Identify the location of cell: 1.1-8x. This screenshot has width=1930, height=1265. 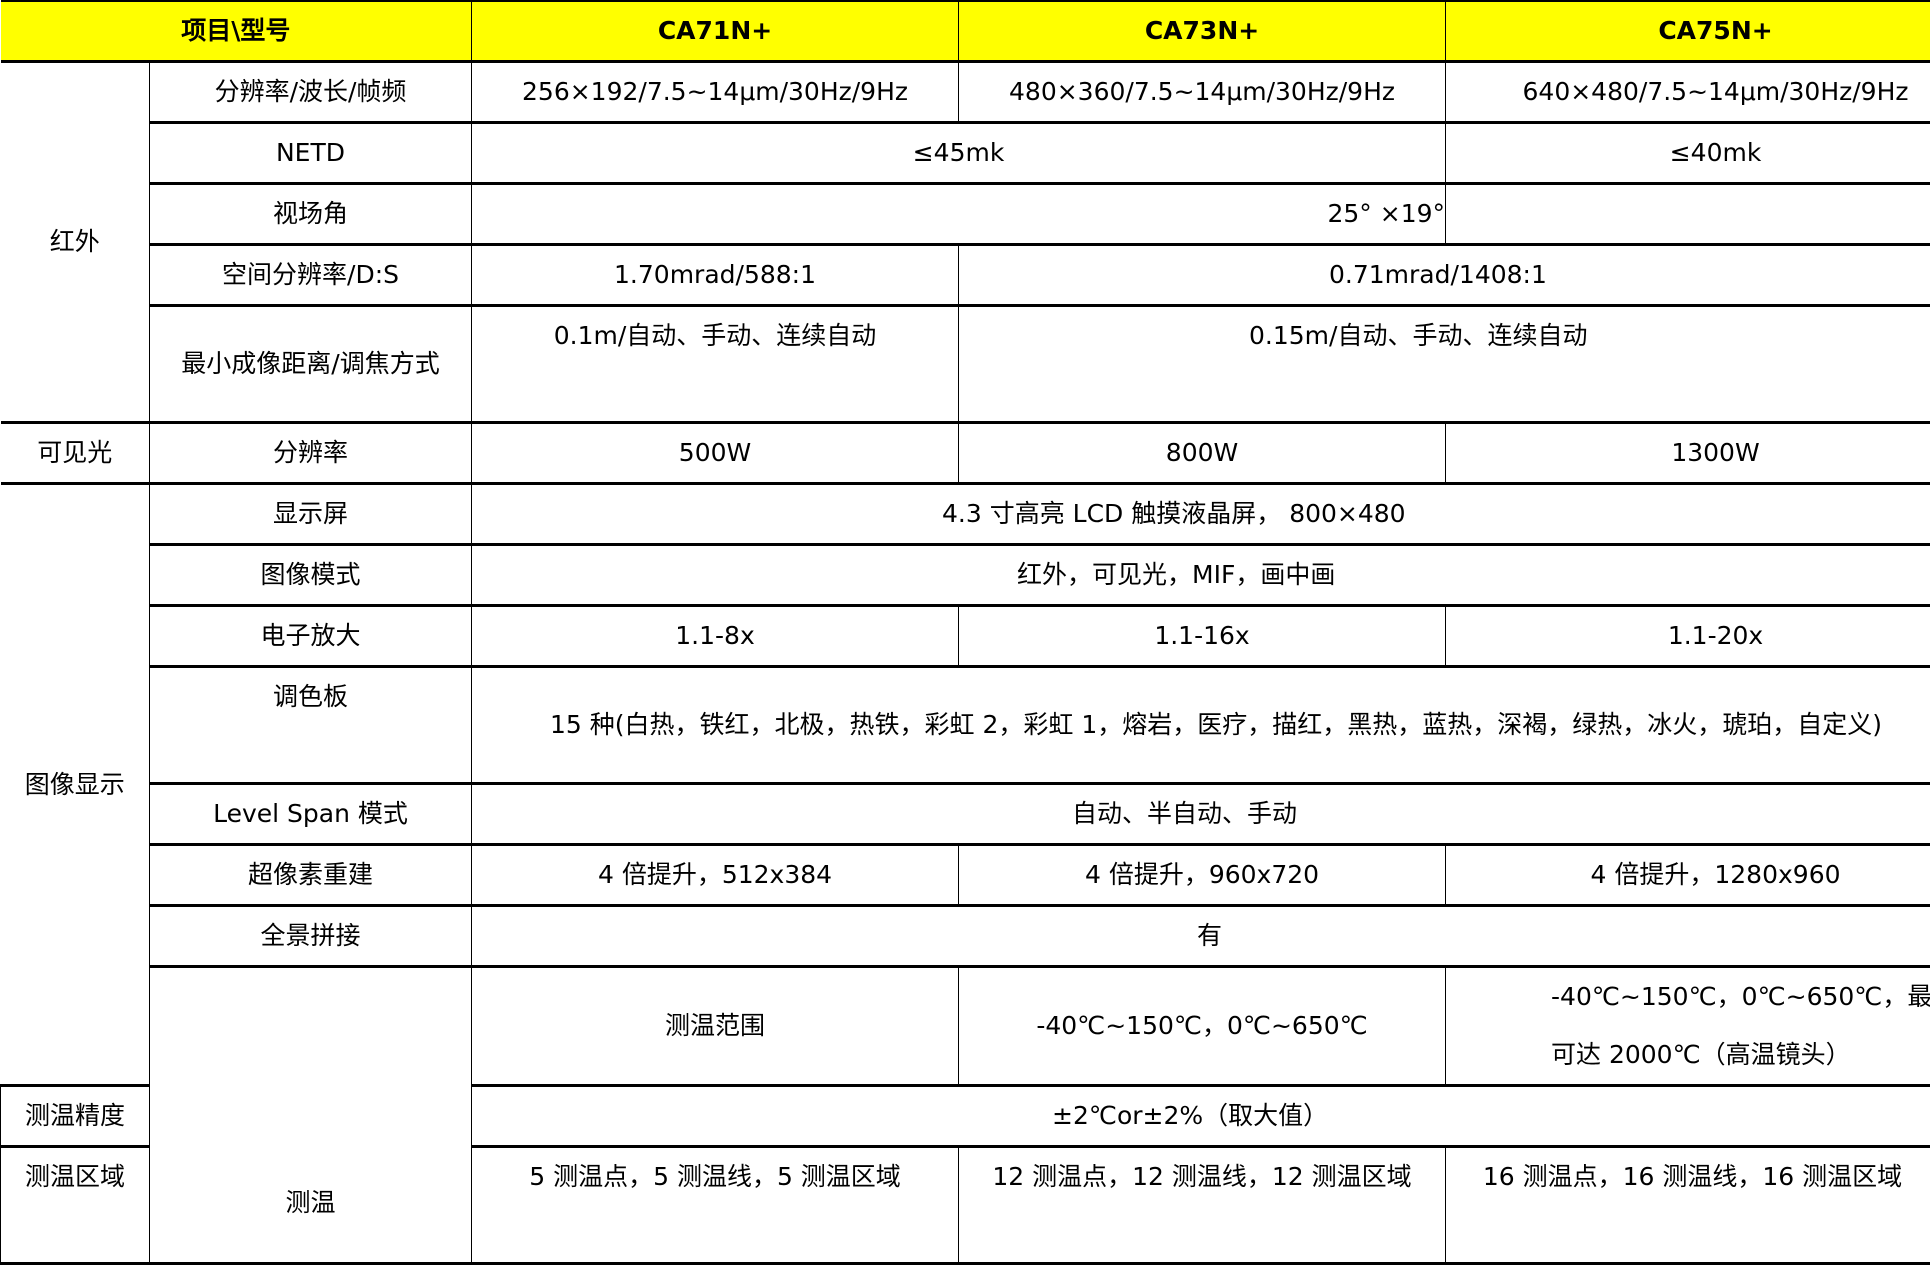
(715, 636).